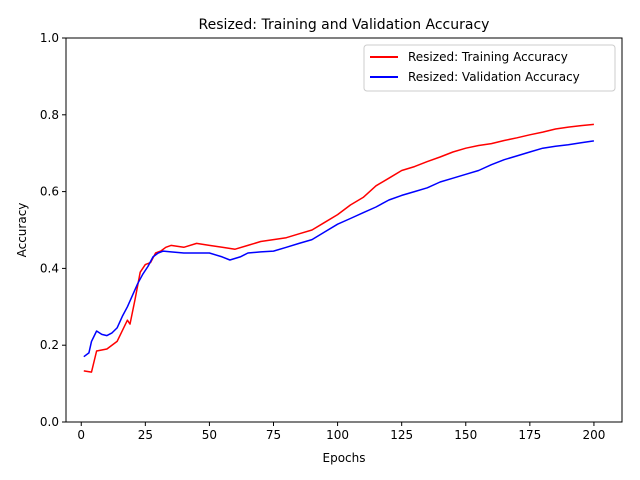 This screenshot has height=480, width=640. Describe the element at coordinates (337, 435) in the screenshot. I see `x-tick-label: 100` at that location.